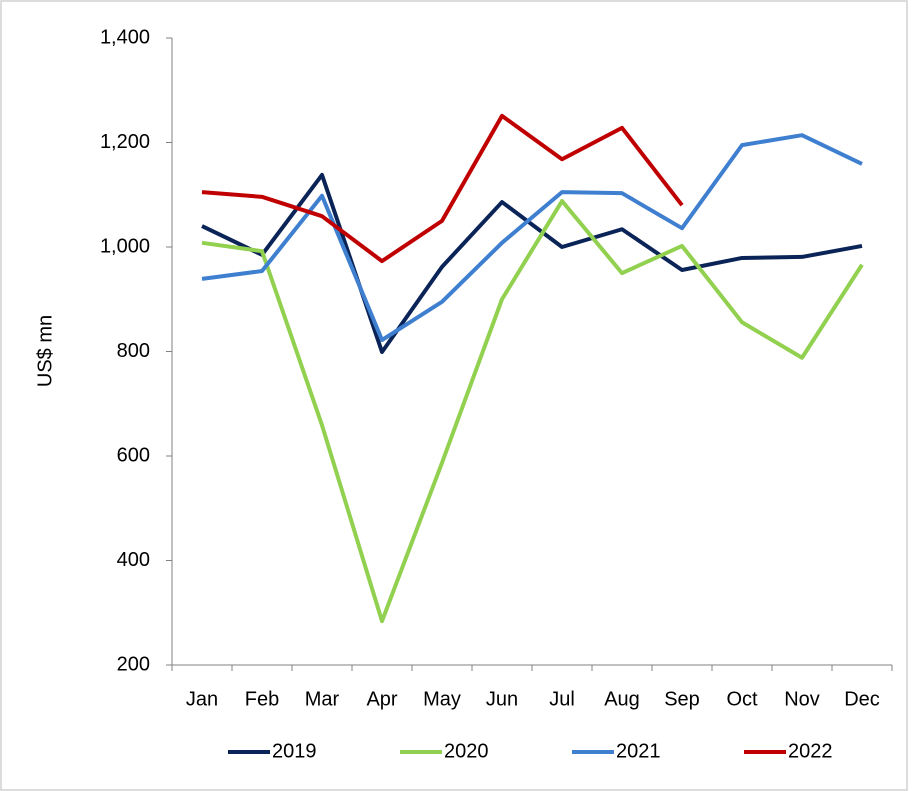  What do you see at coordinates (133, 560) in the screenshot?
I see `y-tick-label: 400` at bounding box center [133, 560].